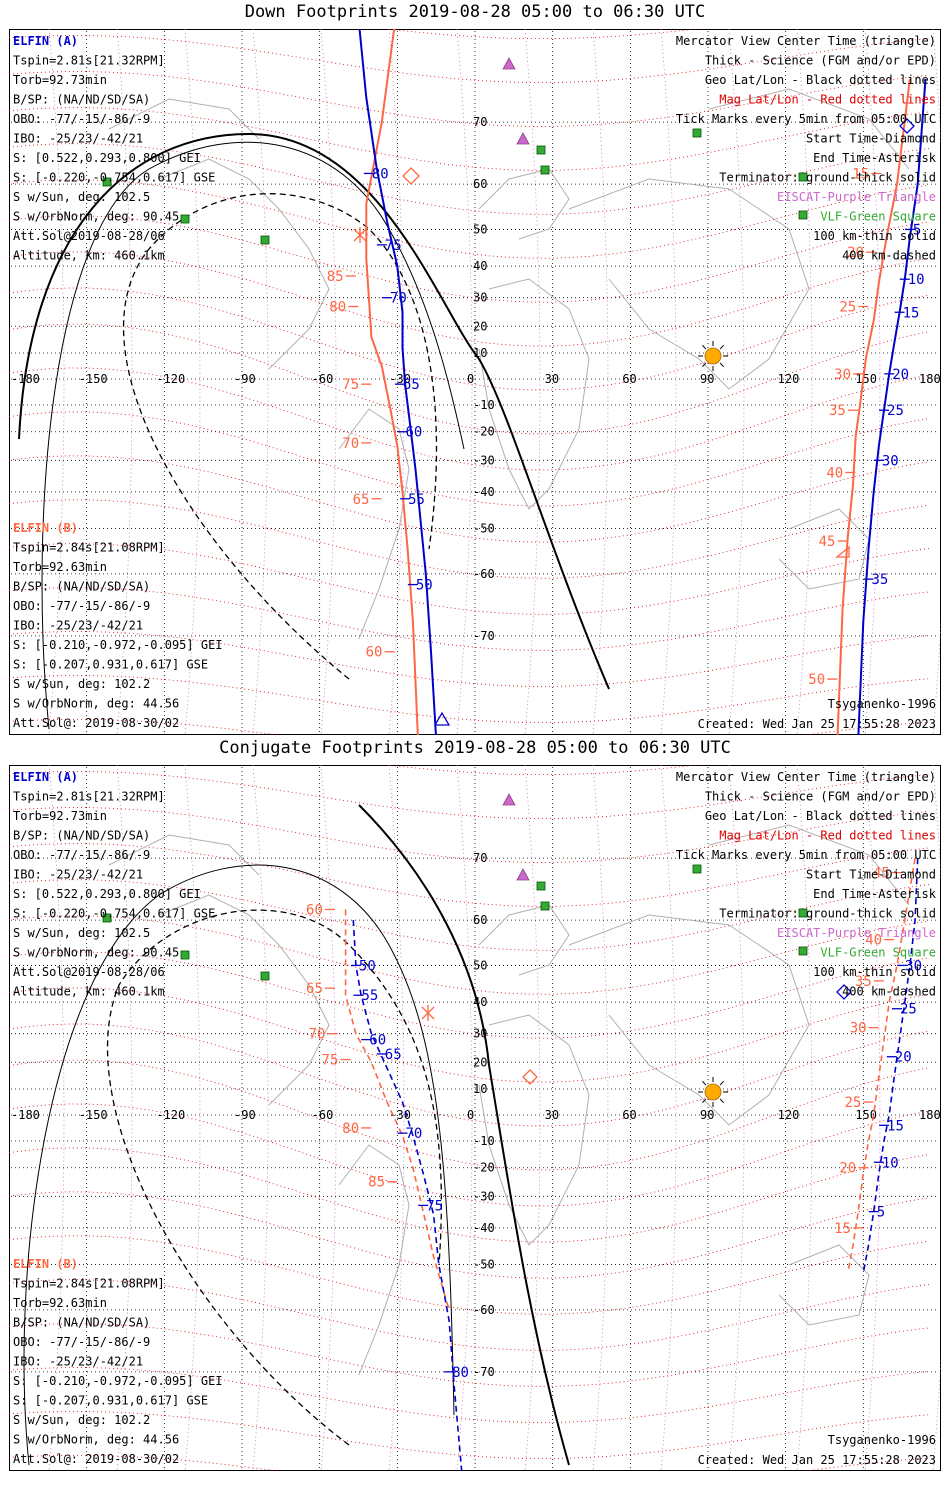 Image resolution: width=950 pixels, height=1500 pixels. Describe the element at coordinates (81, 1420) in the screenshot. I see `sat-info-line: S w/Sun, deg: 102.2` at that location.